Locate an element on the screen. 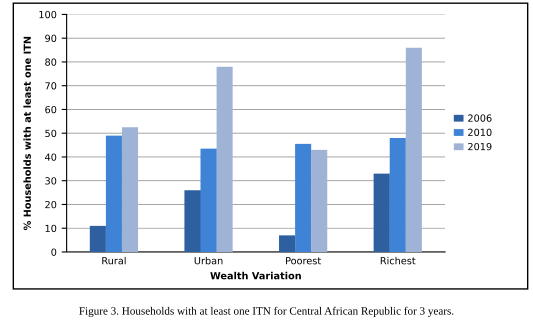 The image size is (533, 321). y-tick-label: 60 is located at coordinates (50, 110).